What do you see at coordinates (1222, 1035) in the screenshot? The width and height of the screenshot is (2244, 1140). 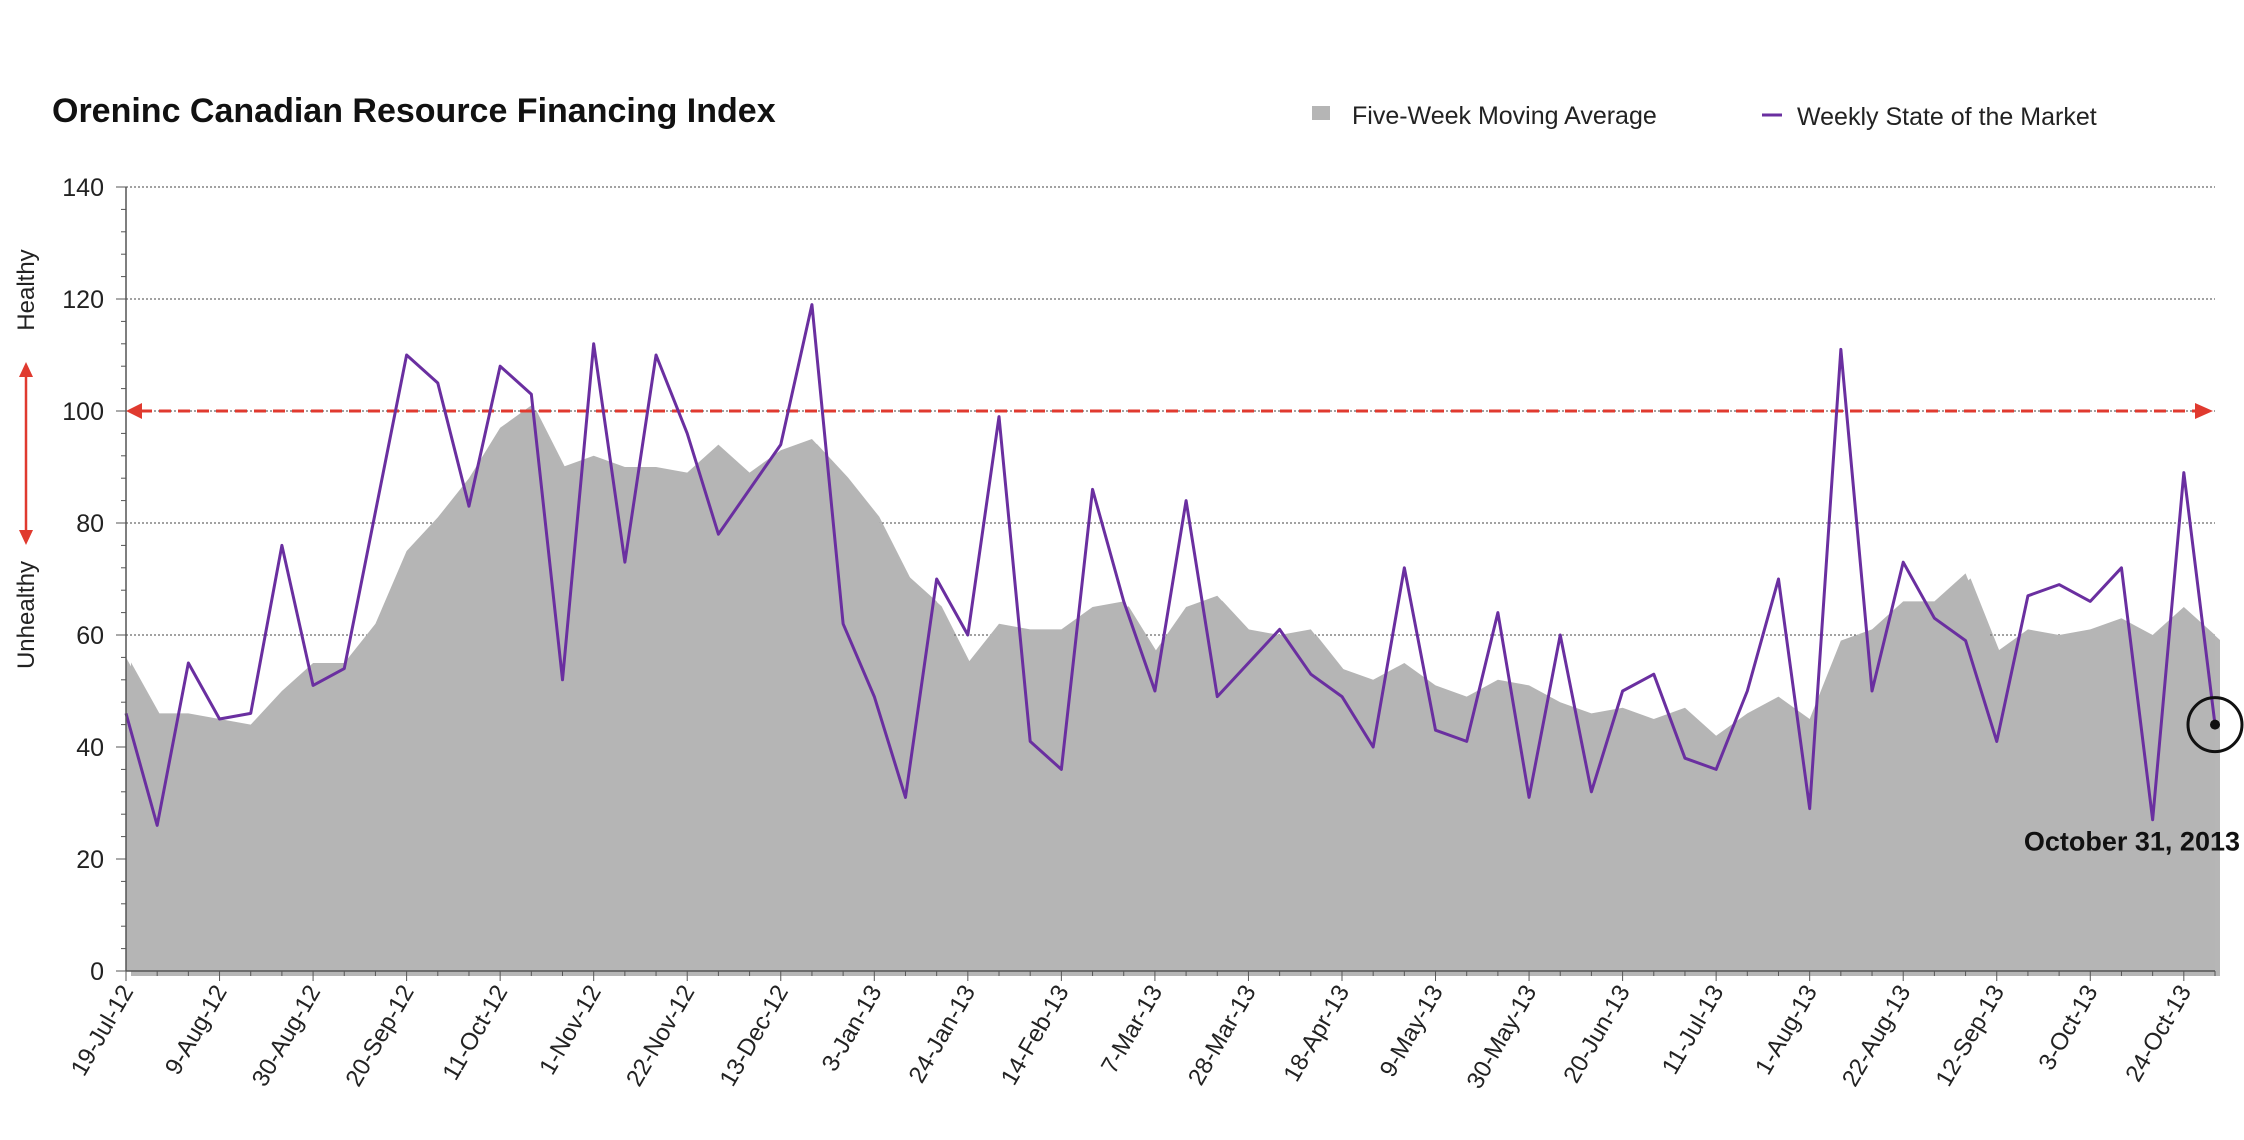 I see `x-tick-label: 28-Mar-13` at bounding box center [1222, 1035].